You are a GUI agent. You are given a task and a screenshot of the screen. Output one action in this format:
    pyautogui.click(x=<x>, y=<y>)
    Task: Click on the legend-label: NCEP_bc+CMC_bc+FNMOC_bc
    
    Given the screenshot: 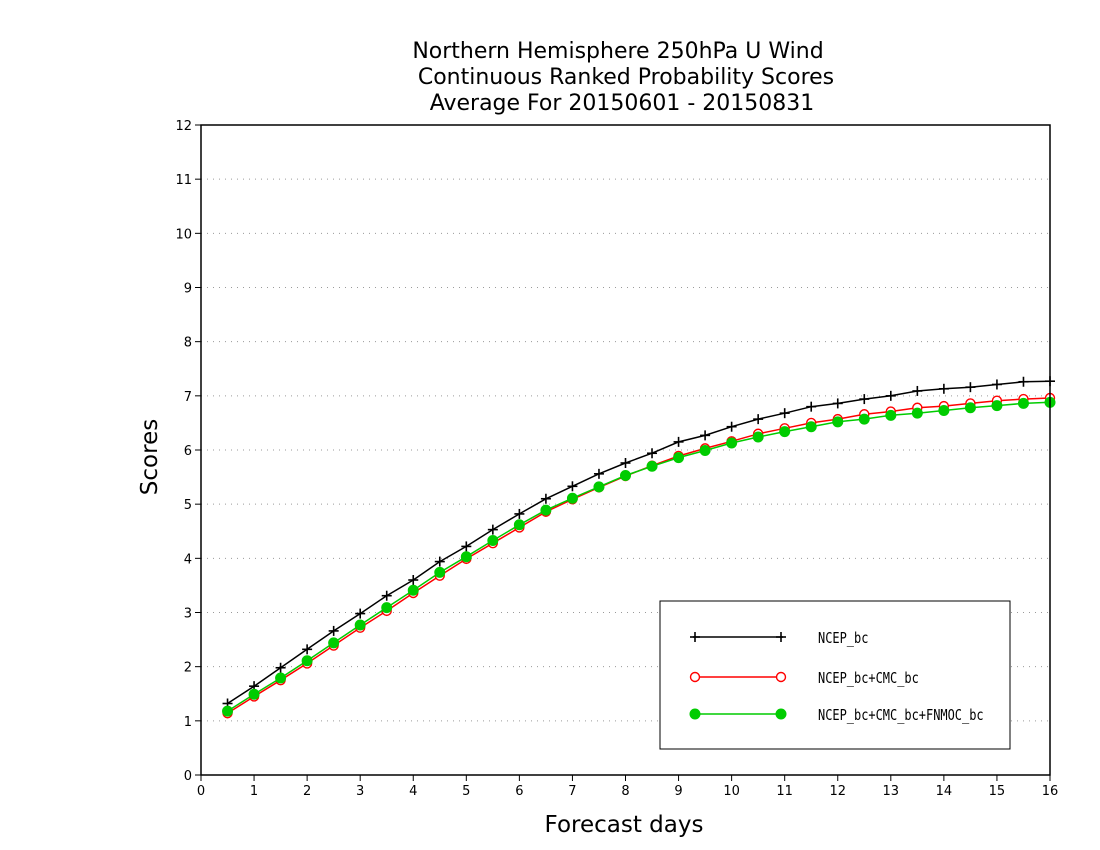 What is the action you would take?
    pyautogui.click(x=901, y=715)
    